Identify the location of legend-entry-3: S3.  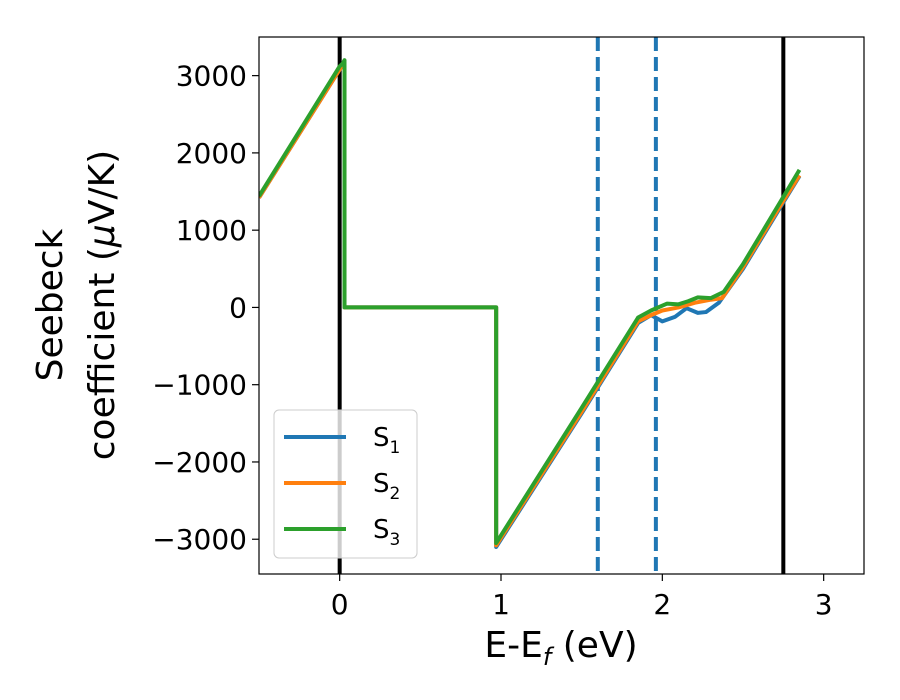
(342, 532).